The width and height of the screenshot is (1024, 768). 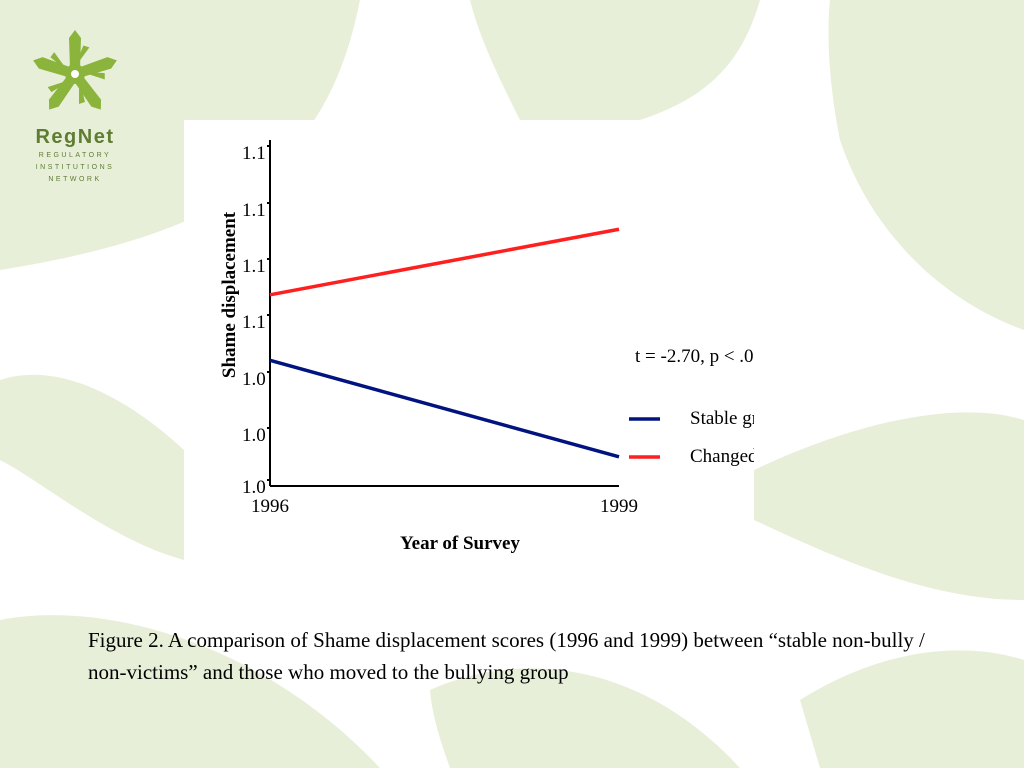 What do you see at coordinates (75, 137) in the screenshot?
I see `logo-name: RegNet` at bounding box center [75, 137].